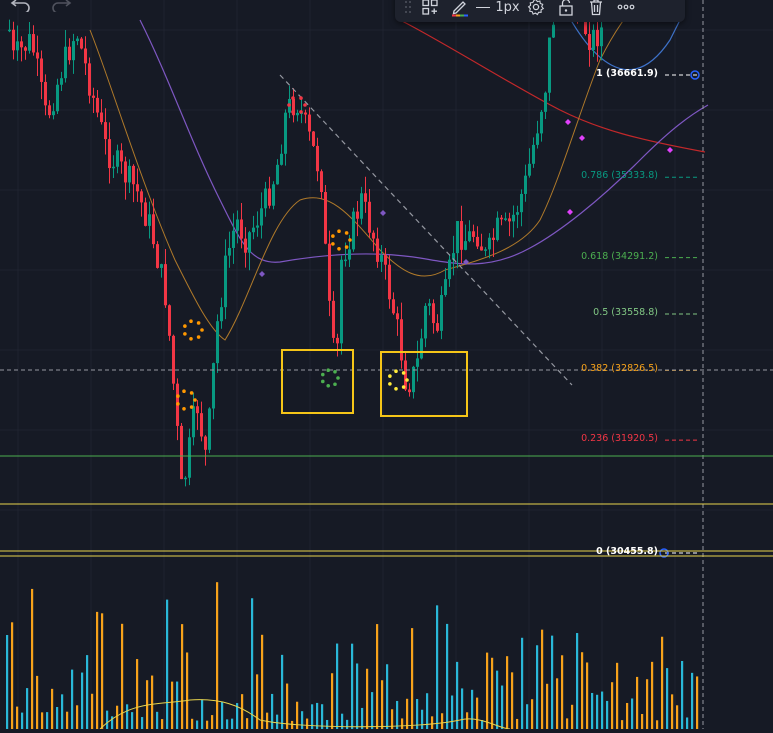 This screenshot has width=773, height=733. Describe the element at coordinates (626, 10) in the screenshot. I see `more-icon` at that location.